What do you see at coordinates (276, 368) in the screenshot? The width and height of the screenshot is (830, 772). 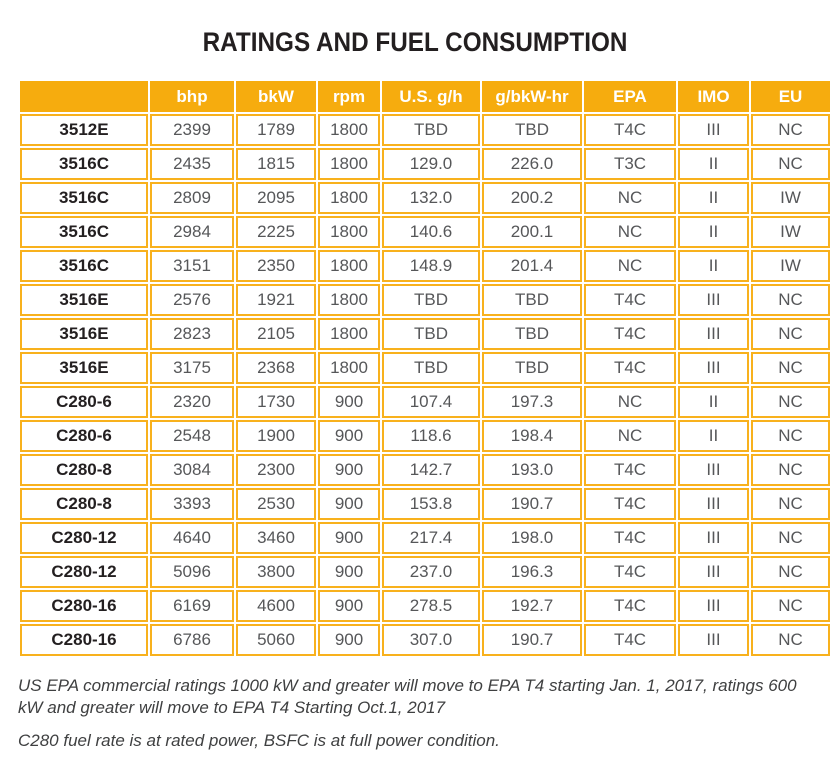 I see `value-cell: 2368` at bounding box center [276, 368].